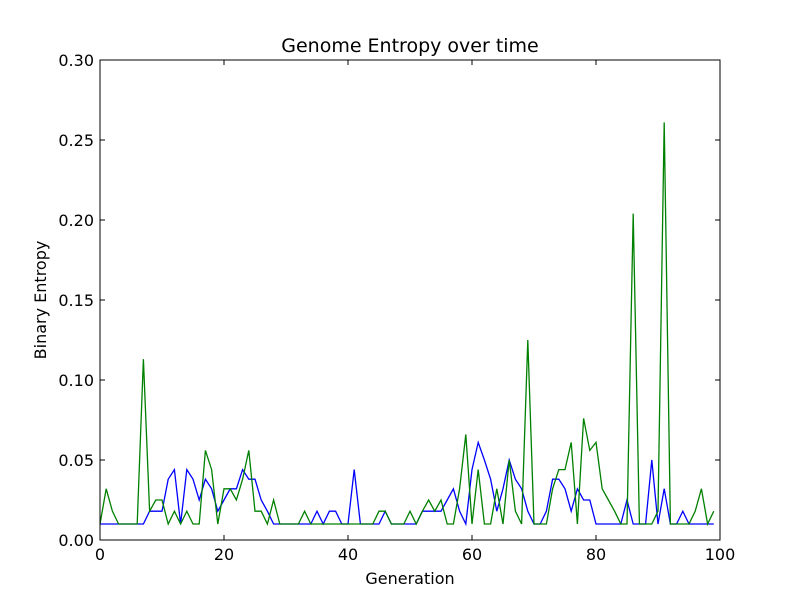 The height and width of the screenshot is (600, 800). What do you see at coordinates (596, 554) in the screenshot?
I see `x-tick-label: 80` at bounding box center [596, 554].